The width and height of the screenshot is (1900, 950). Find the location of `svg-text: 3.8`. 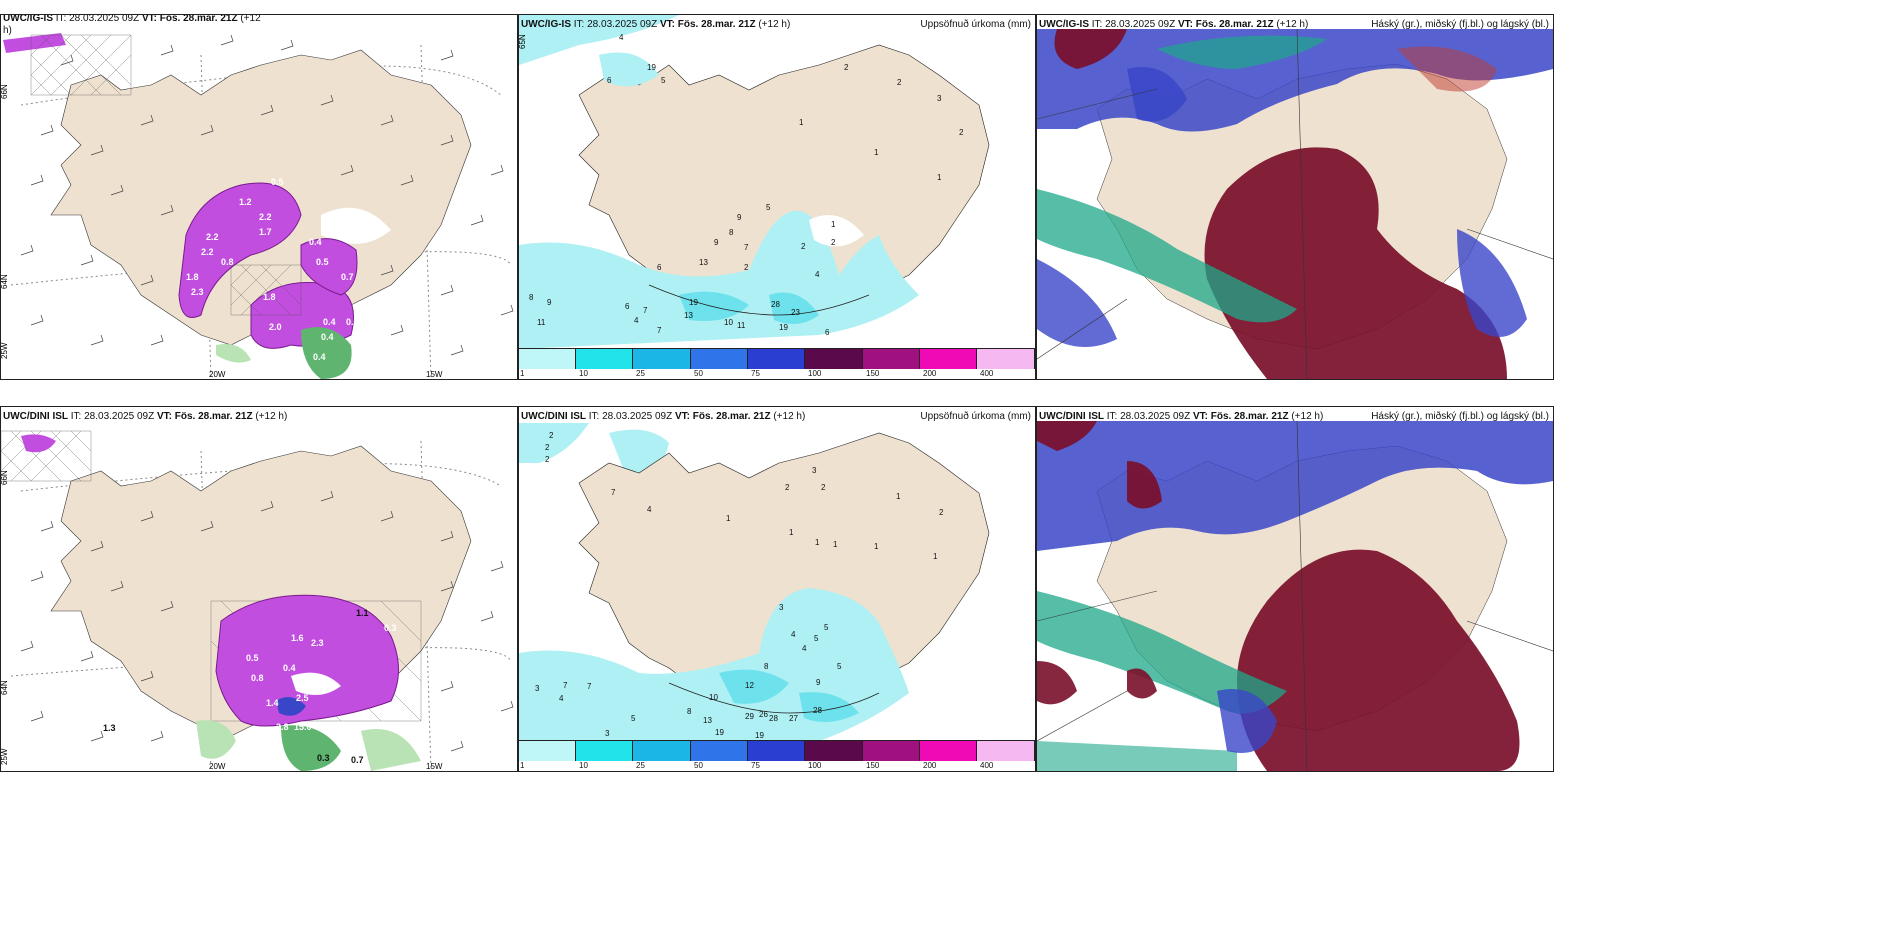

svg-text: 3.8 is located at coordinates (282, 727).